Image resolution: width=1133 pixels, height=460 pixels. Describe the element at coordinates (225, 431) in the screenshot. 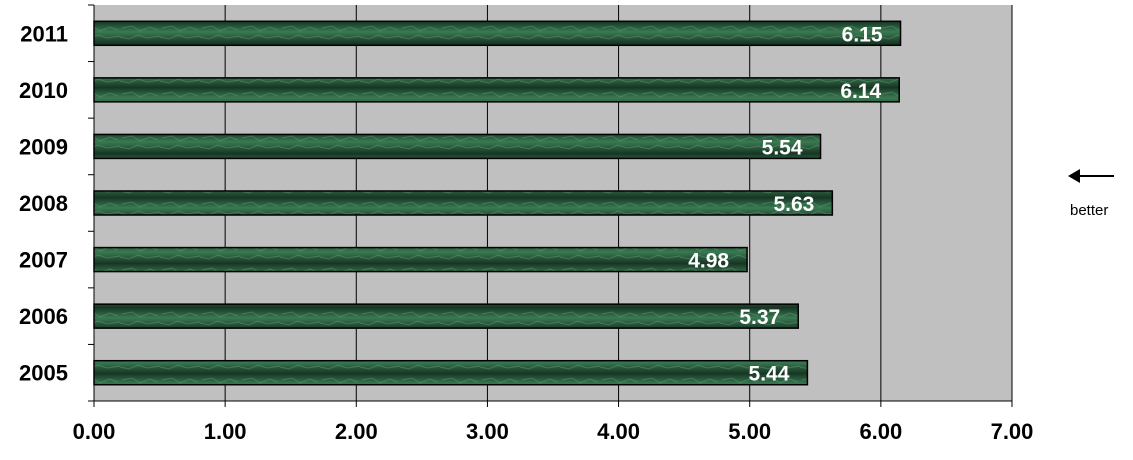

I see `x-tick-label: 1.00` at that location.